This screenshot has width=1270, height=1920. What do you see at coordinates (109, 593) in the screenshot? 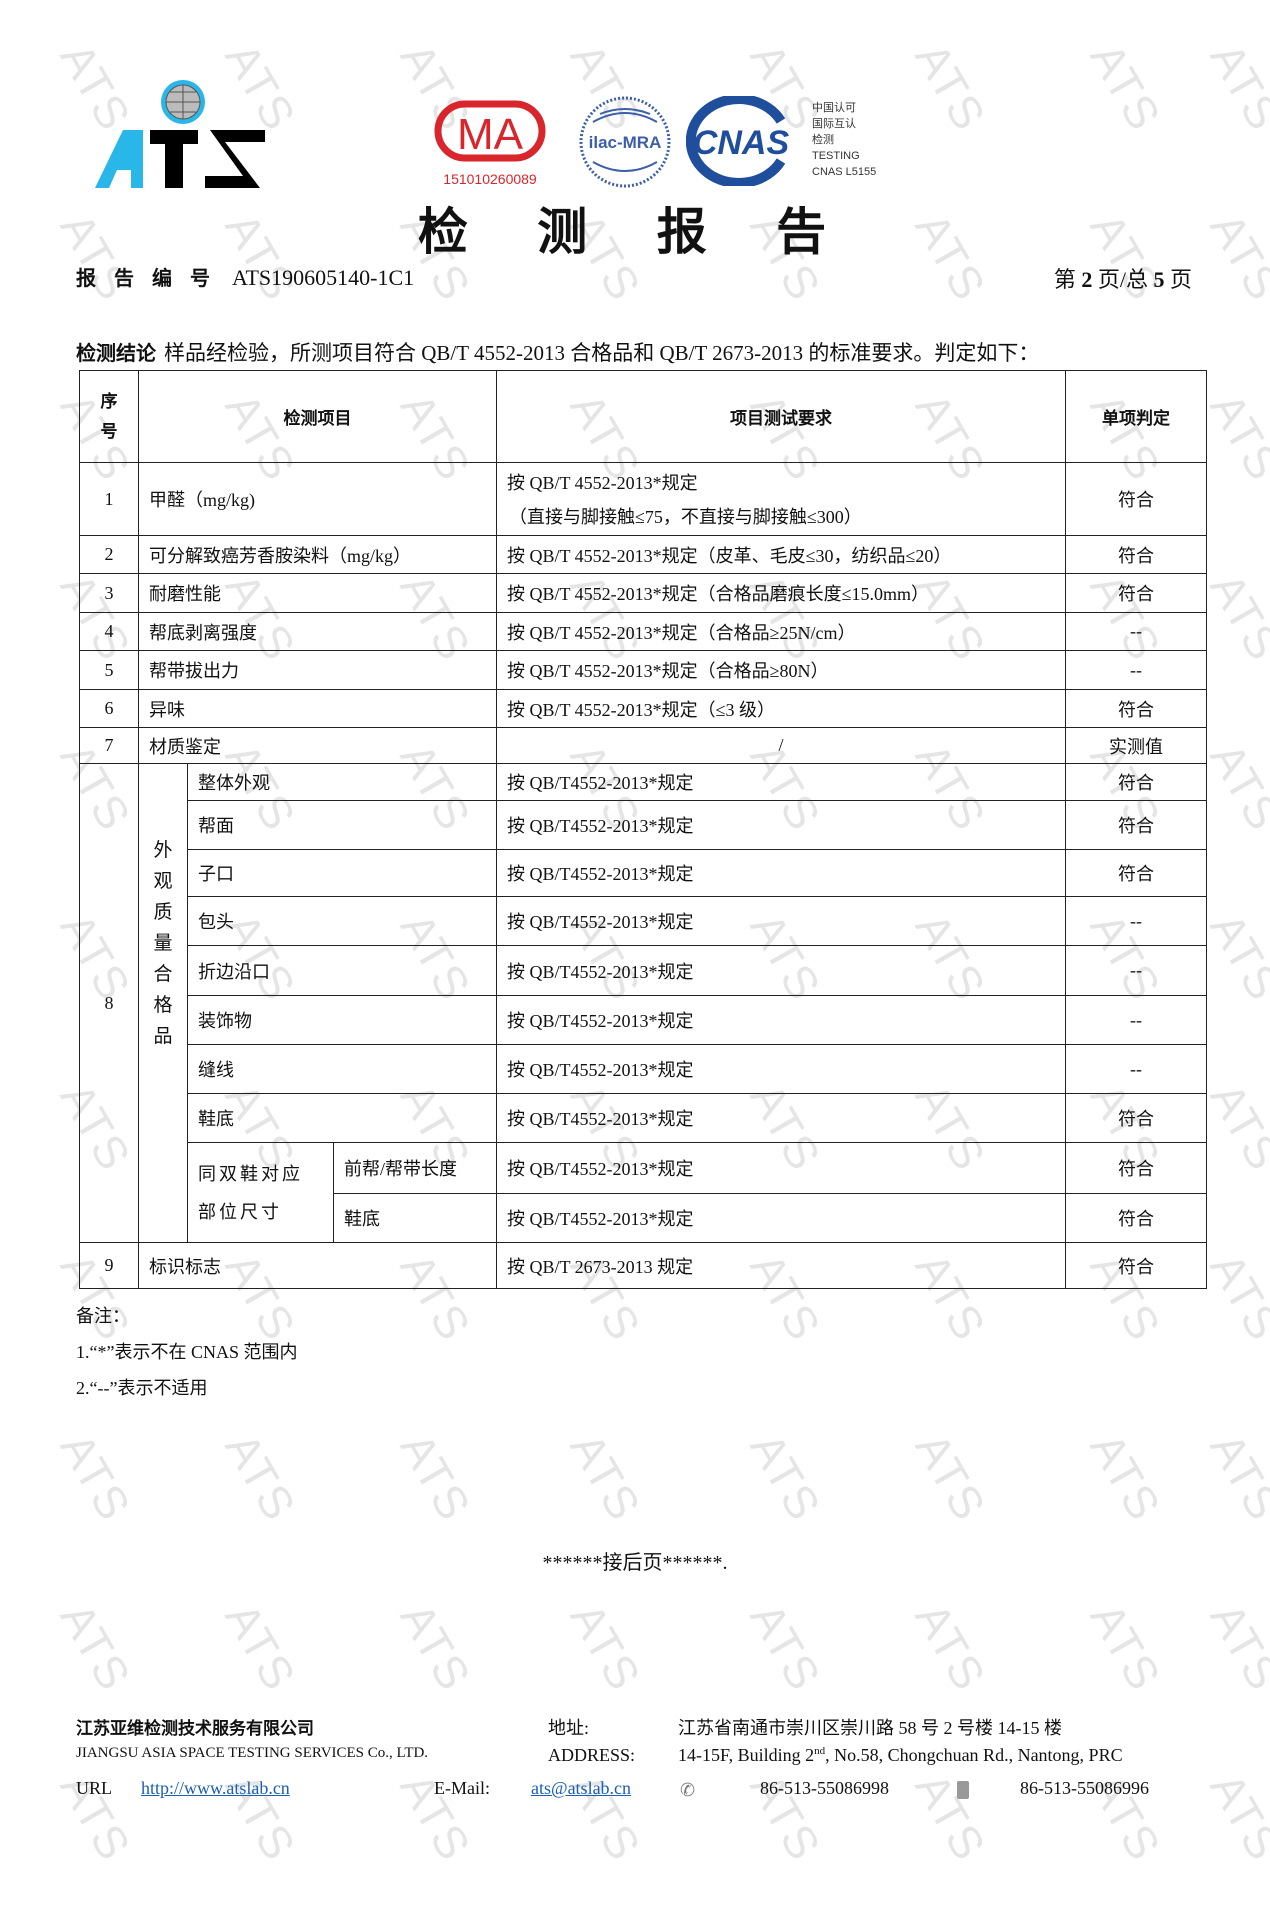
I see `row-no: 3` at bounding box center [109, 593].